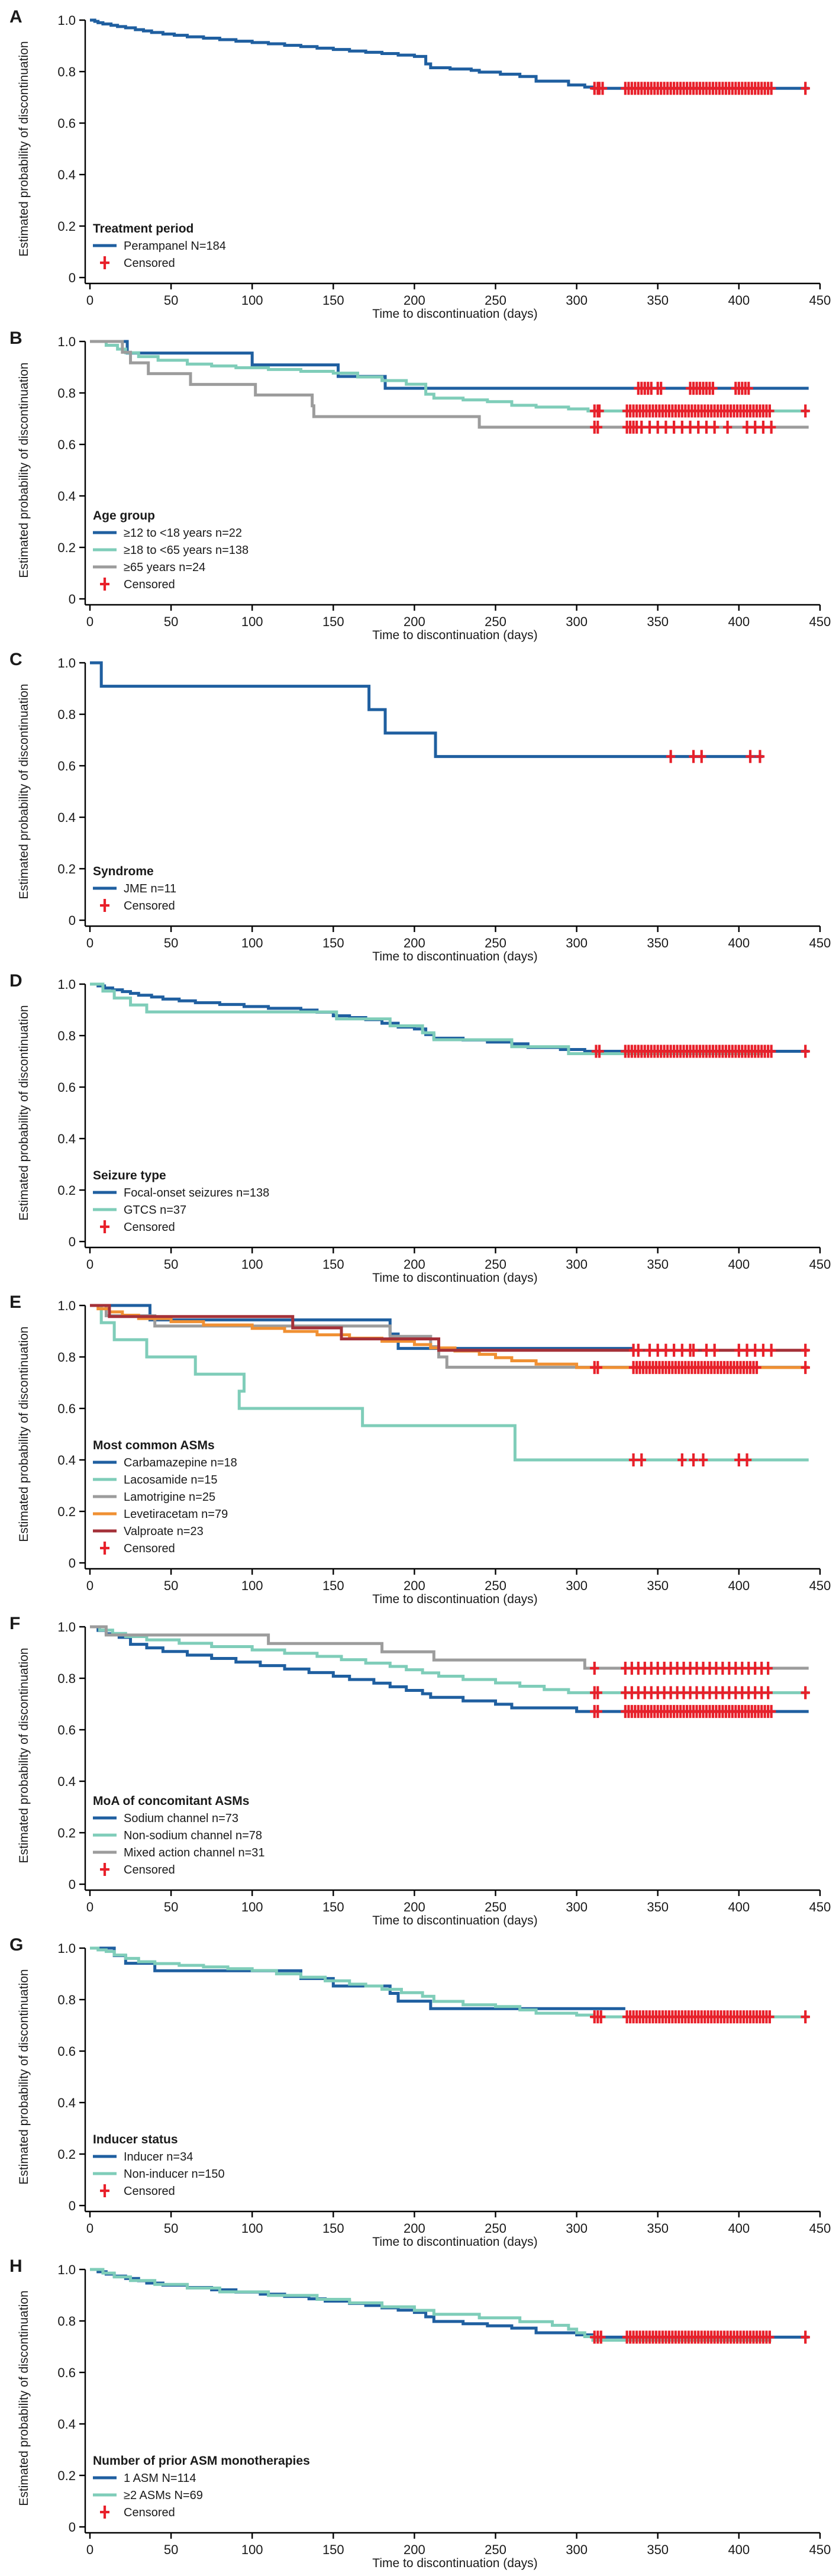 The image size is (839, 2576). Describe the element at coordinates (15, 2266) in the screenshot. I see `panel-letter: H` at that location.